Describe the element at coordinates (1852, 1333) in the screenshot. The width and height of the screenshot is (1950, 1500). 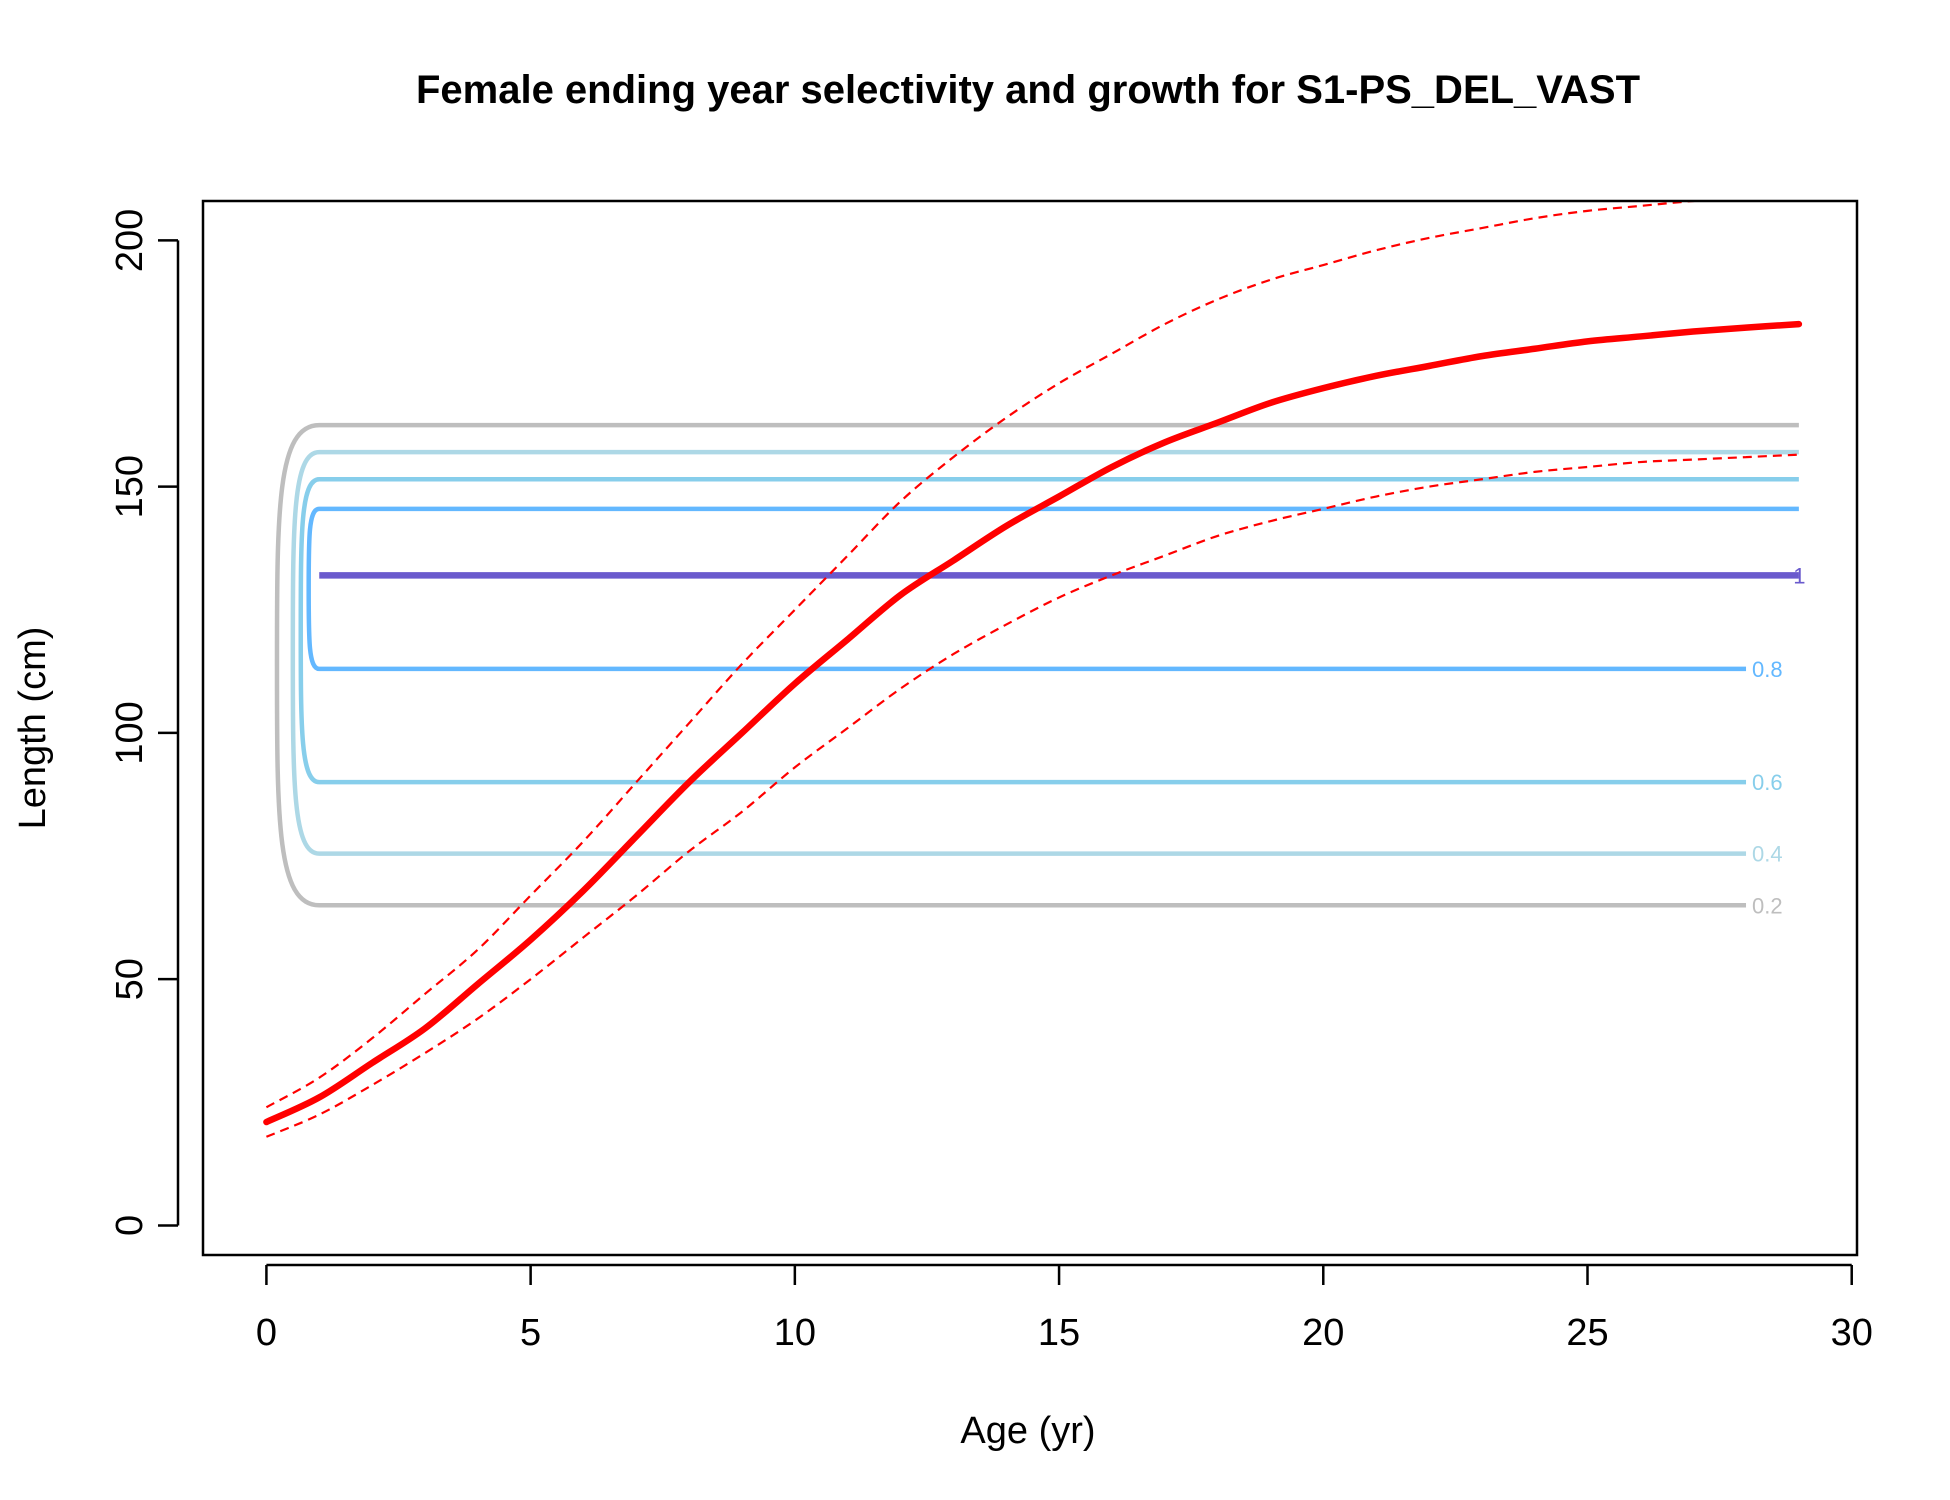
I see `x-tick-label: 30` at that location.